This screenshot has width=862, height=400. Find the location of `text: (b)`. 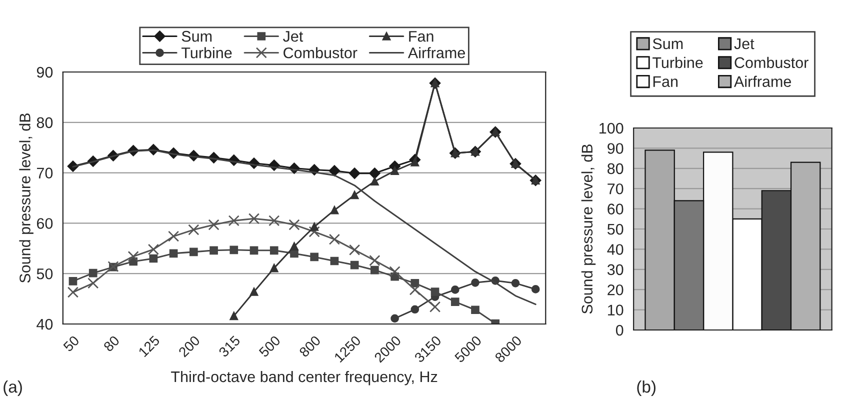

text: (b) is located at coordinates (646, 388).